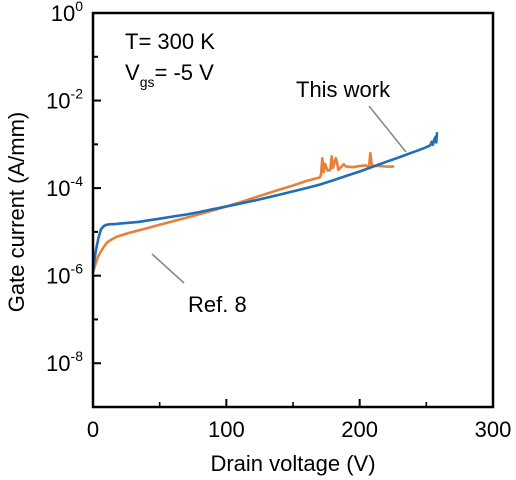 The image size is (516, 480). Describe the element at coordinates (64, 362) in the screenshot. I see `y-tick-label: 10⁻⁸` at that location.